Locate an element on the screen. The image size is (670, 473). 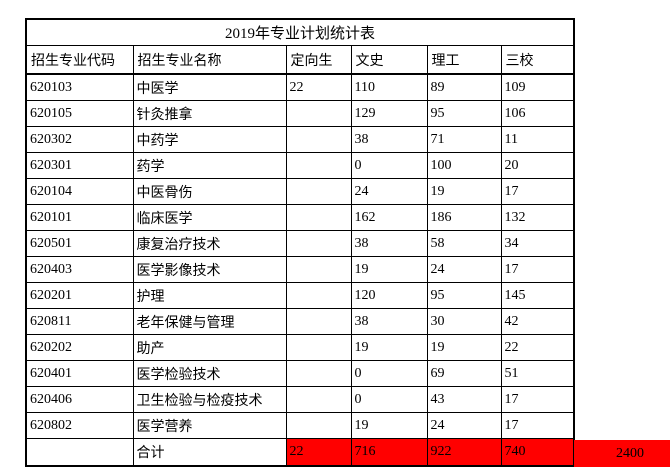
cell-major-name: 针灸推拿 is located at coordinates (209, 113).